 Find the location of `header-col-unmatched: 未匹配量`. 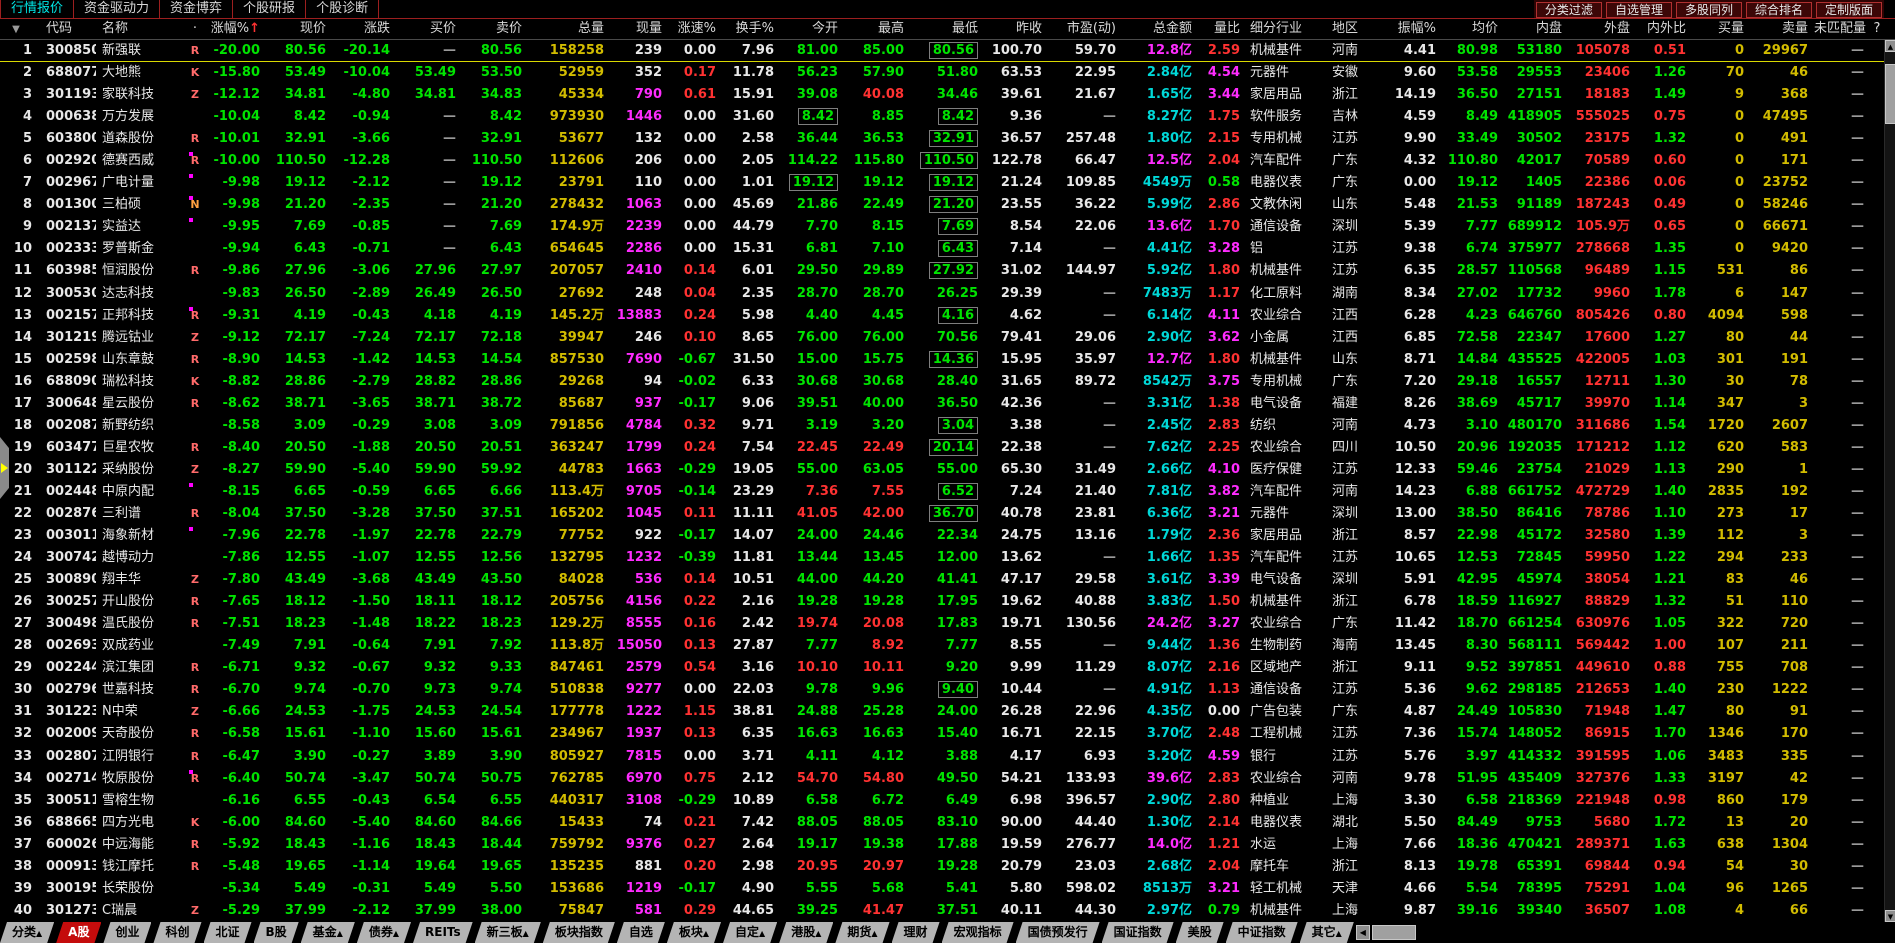

header-col-unmatched: 未匹配量 is located at coordinates (1840, 28).